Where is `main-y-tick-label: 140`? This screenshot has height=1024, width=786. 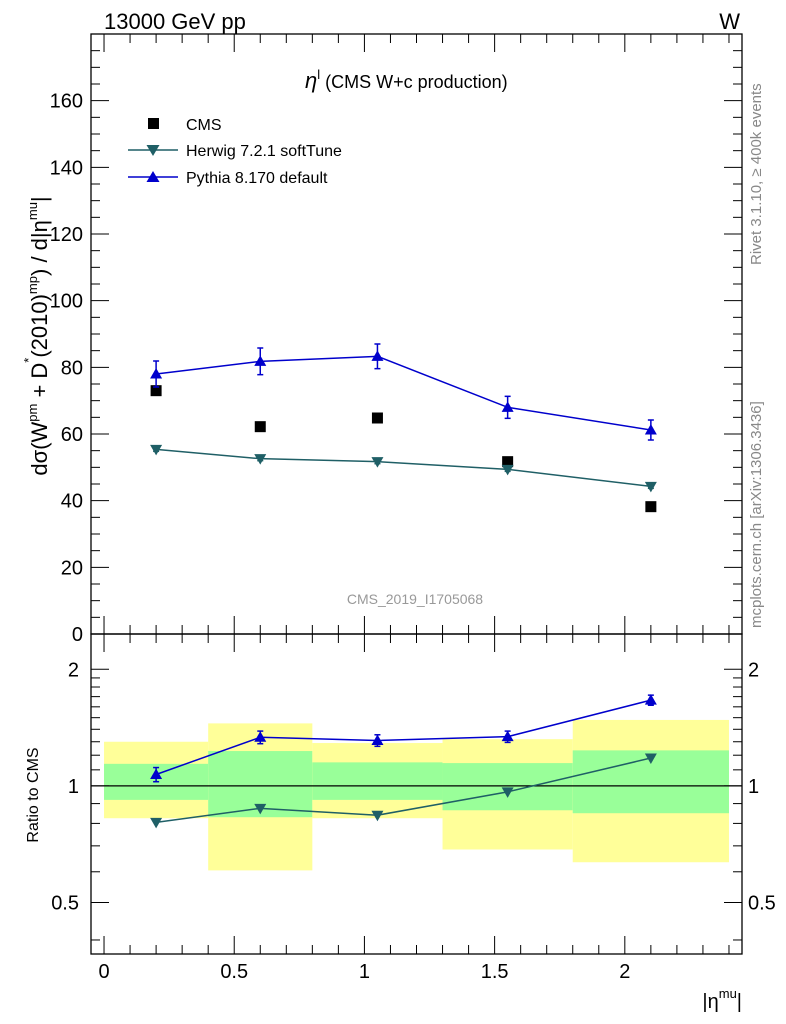 main-y-tick-label: 140 is located at coordinates (66, 168).